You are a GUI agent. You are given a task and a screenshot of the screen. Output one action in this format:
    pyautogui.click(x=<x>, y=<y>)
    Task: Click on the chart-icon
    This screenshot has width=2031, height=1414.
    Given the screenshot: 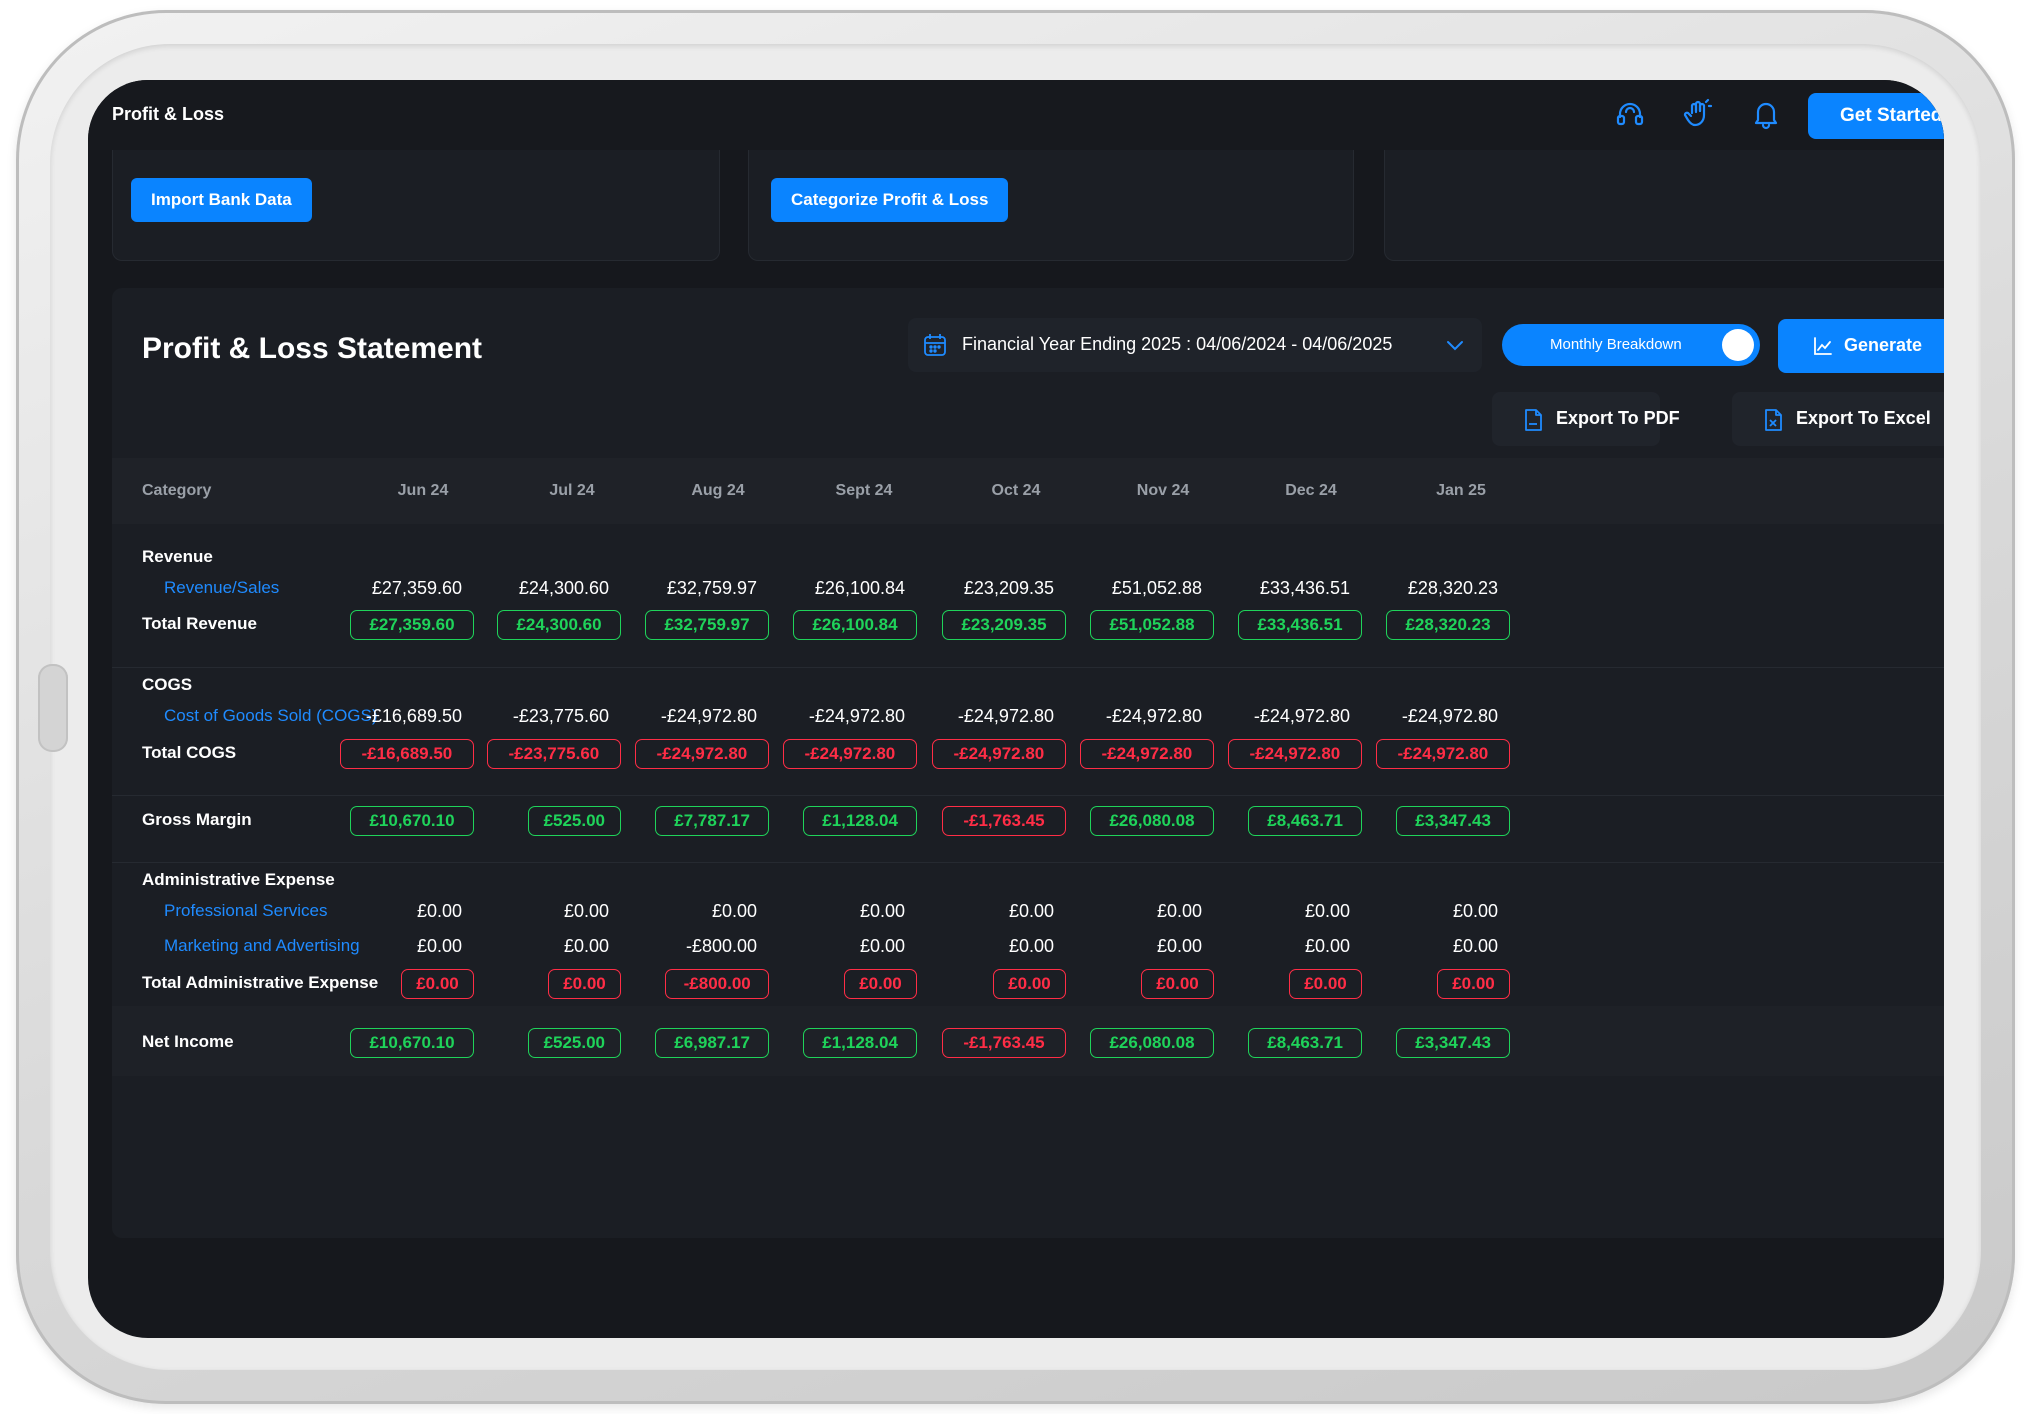 What is the action you would take?
    pyautogui.click(x=1823, y=346)
    